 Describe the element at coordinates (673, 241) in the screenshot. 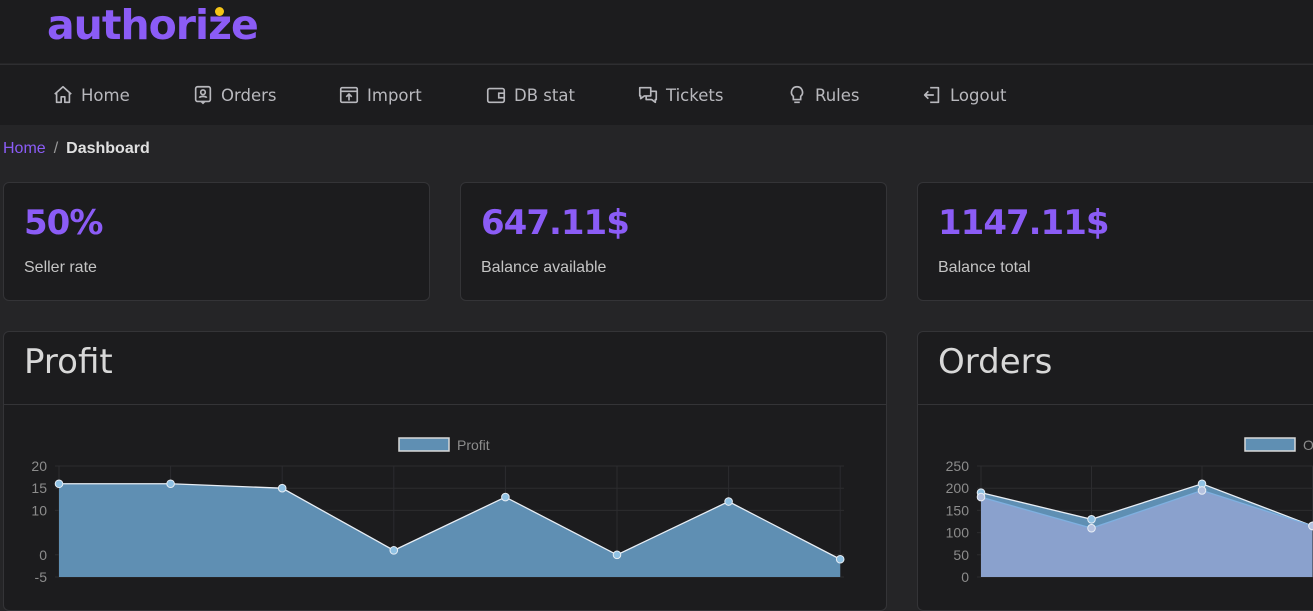

I see `stat-card-balance-available: 647.11$ Balance available` at that location.